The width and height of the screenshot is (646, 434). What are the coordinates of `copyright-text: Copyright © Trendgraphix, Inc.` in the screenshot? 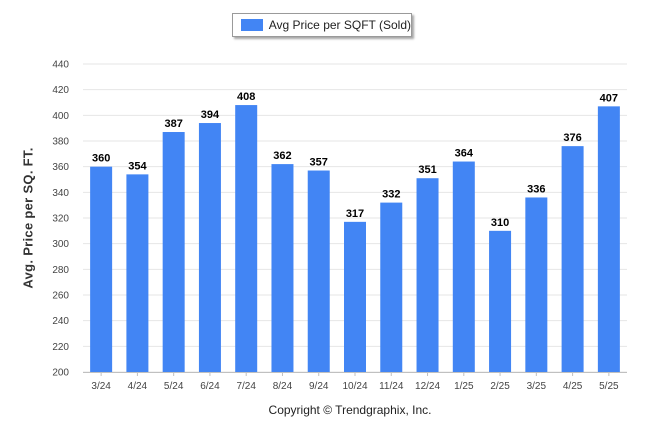 It's located at (350, 410).